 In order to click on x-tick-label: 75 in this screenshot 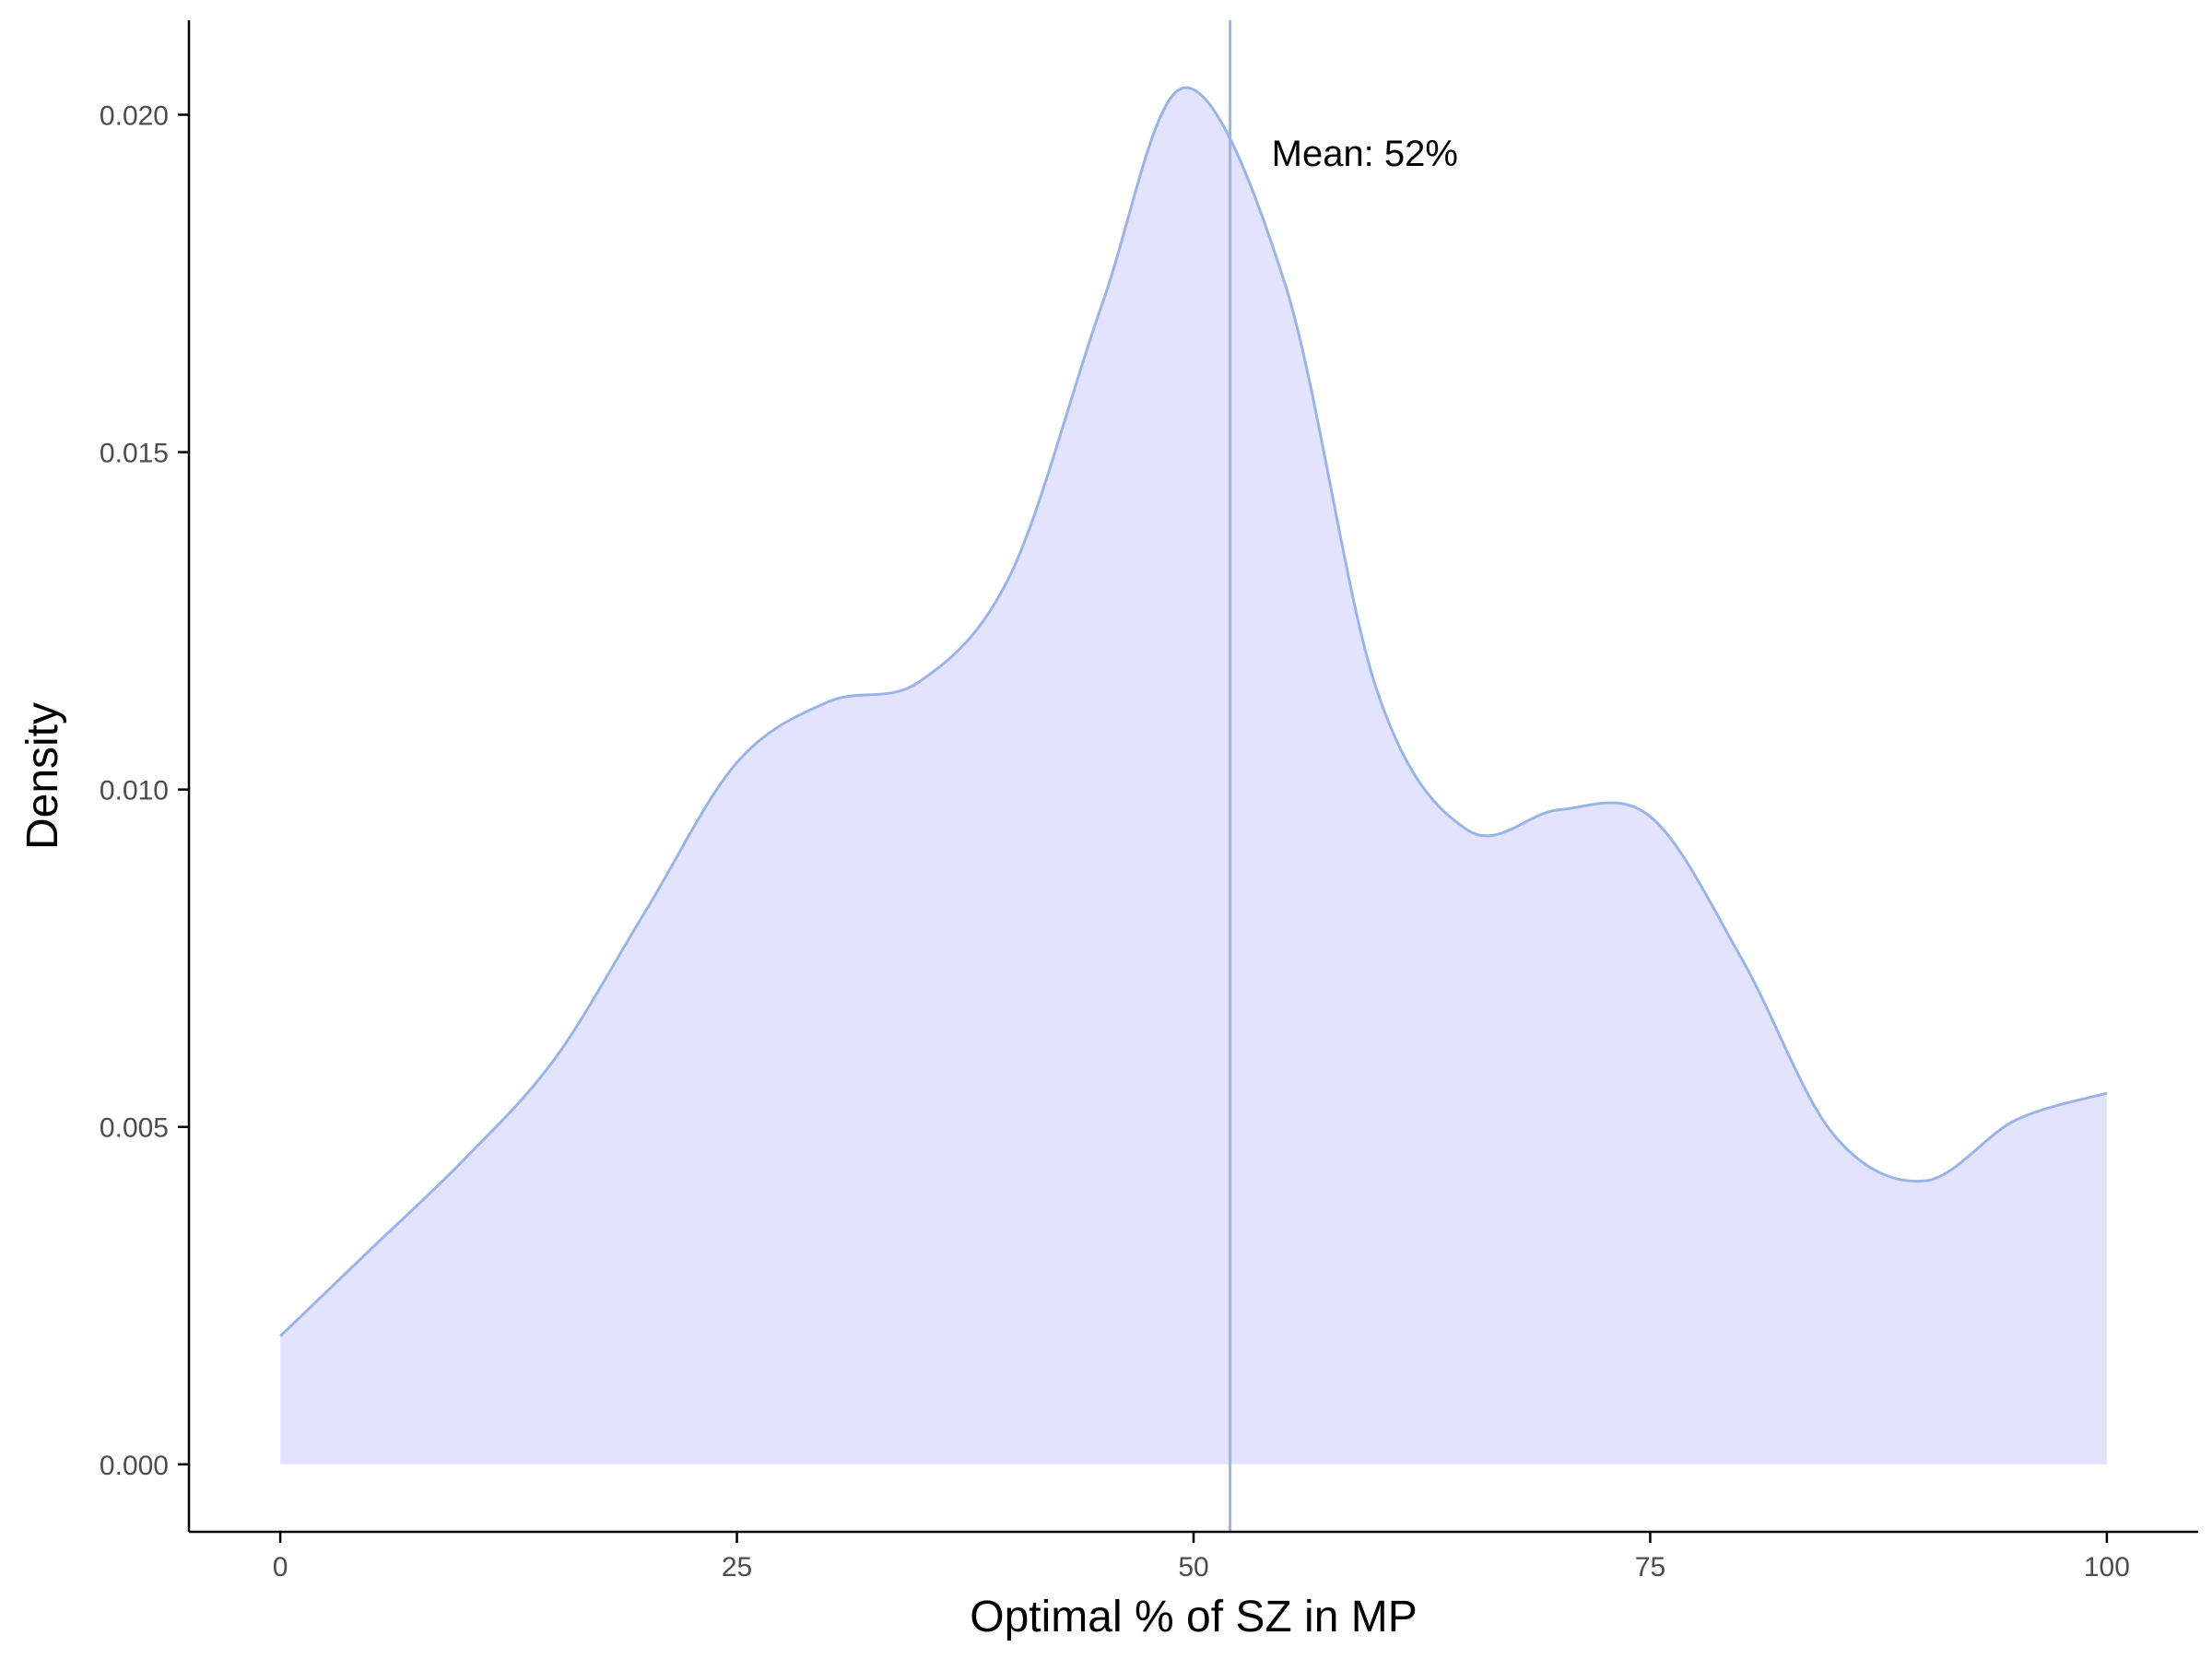, I will do `click(1650, 1567)`.